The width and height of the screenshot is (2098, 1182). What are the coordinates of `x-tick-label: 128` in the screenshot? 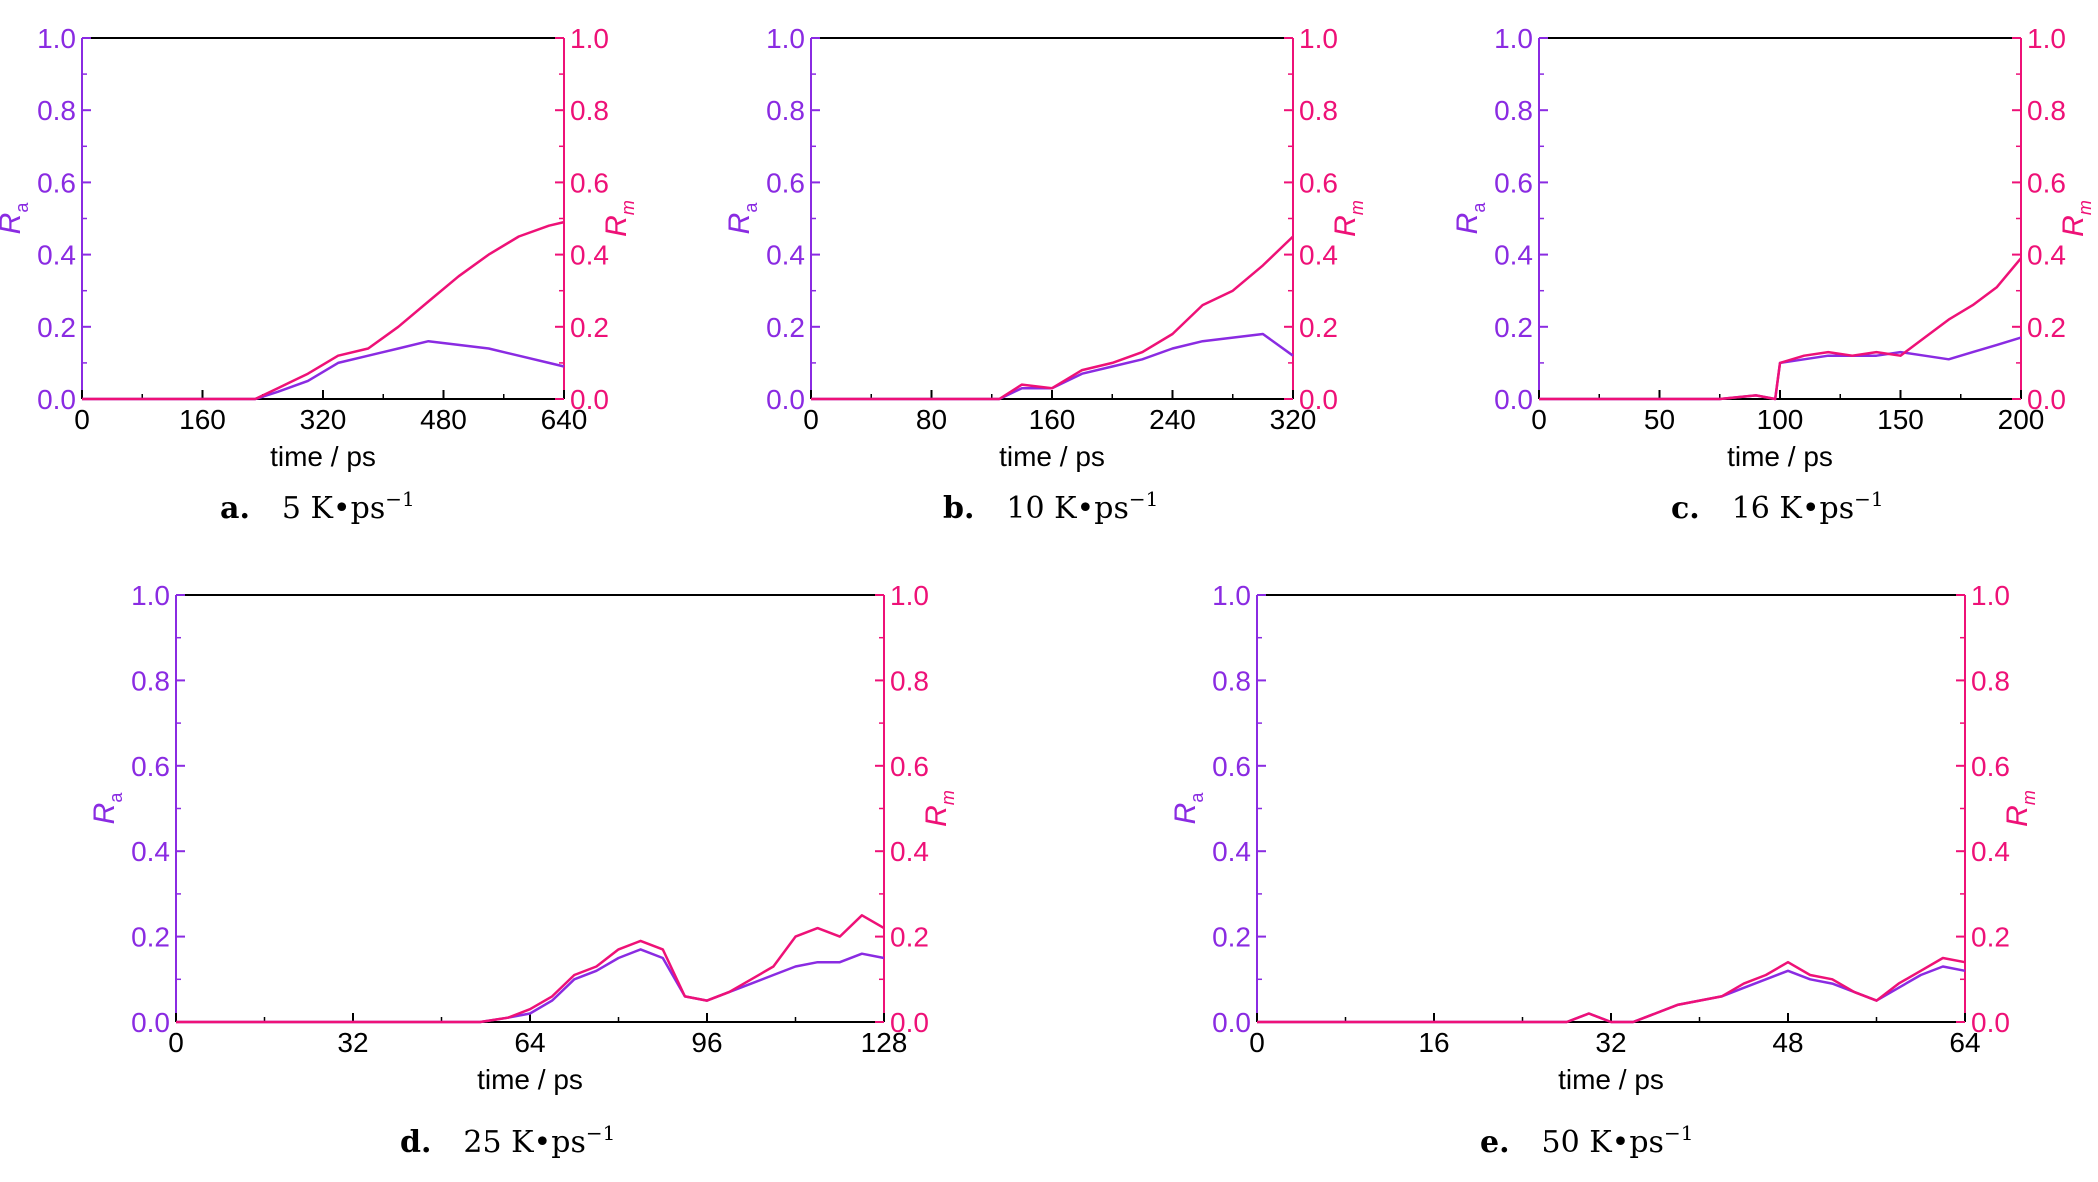 It's located at (884, 1042).